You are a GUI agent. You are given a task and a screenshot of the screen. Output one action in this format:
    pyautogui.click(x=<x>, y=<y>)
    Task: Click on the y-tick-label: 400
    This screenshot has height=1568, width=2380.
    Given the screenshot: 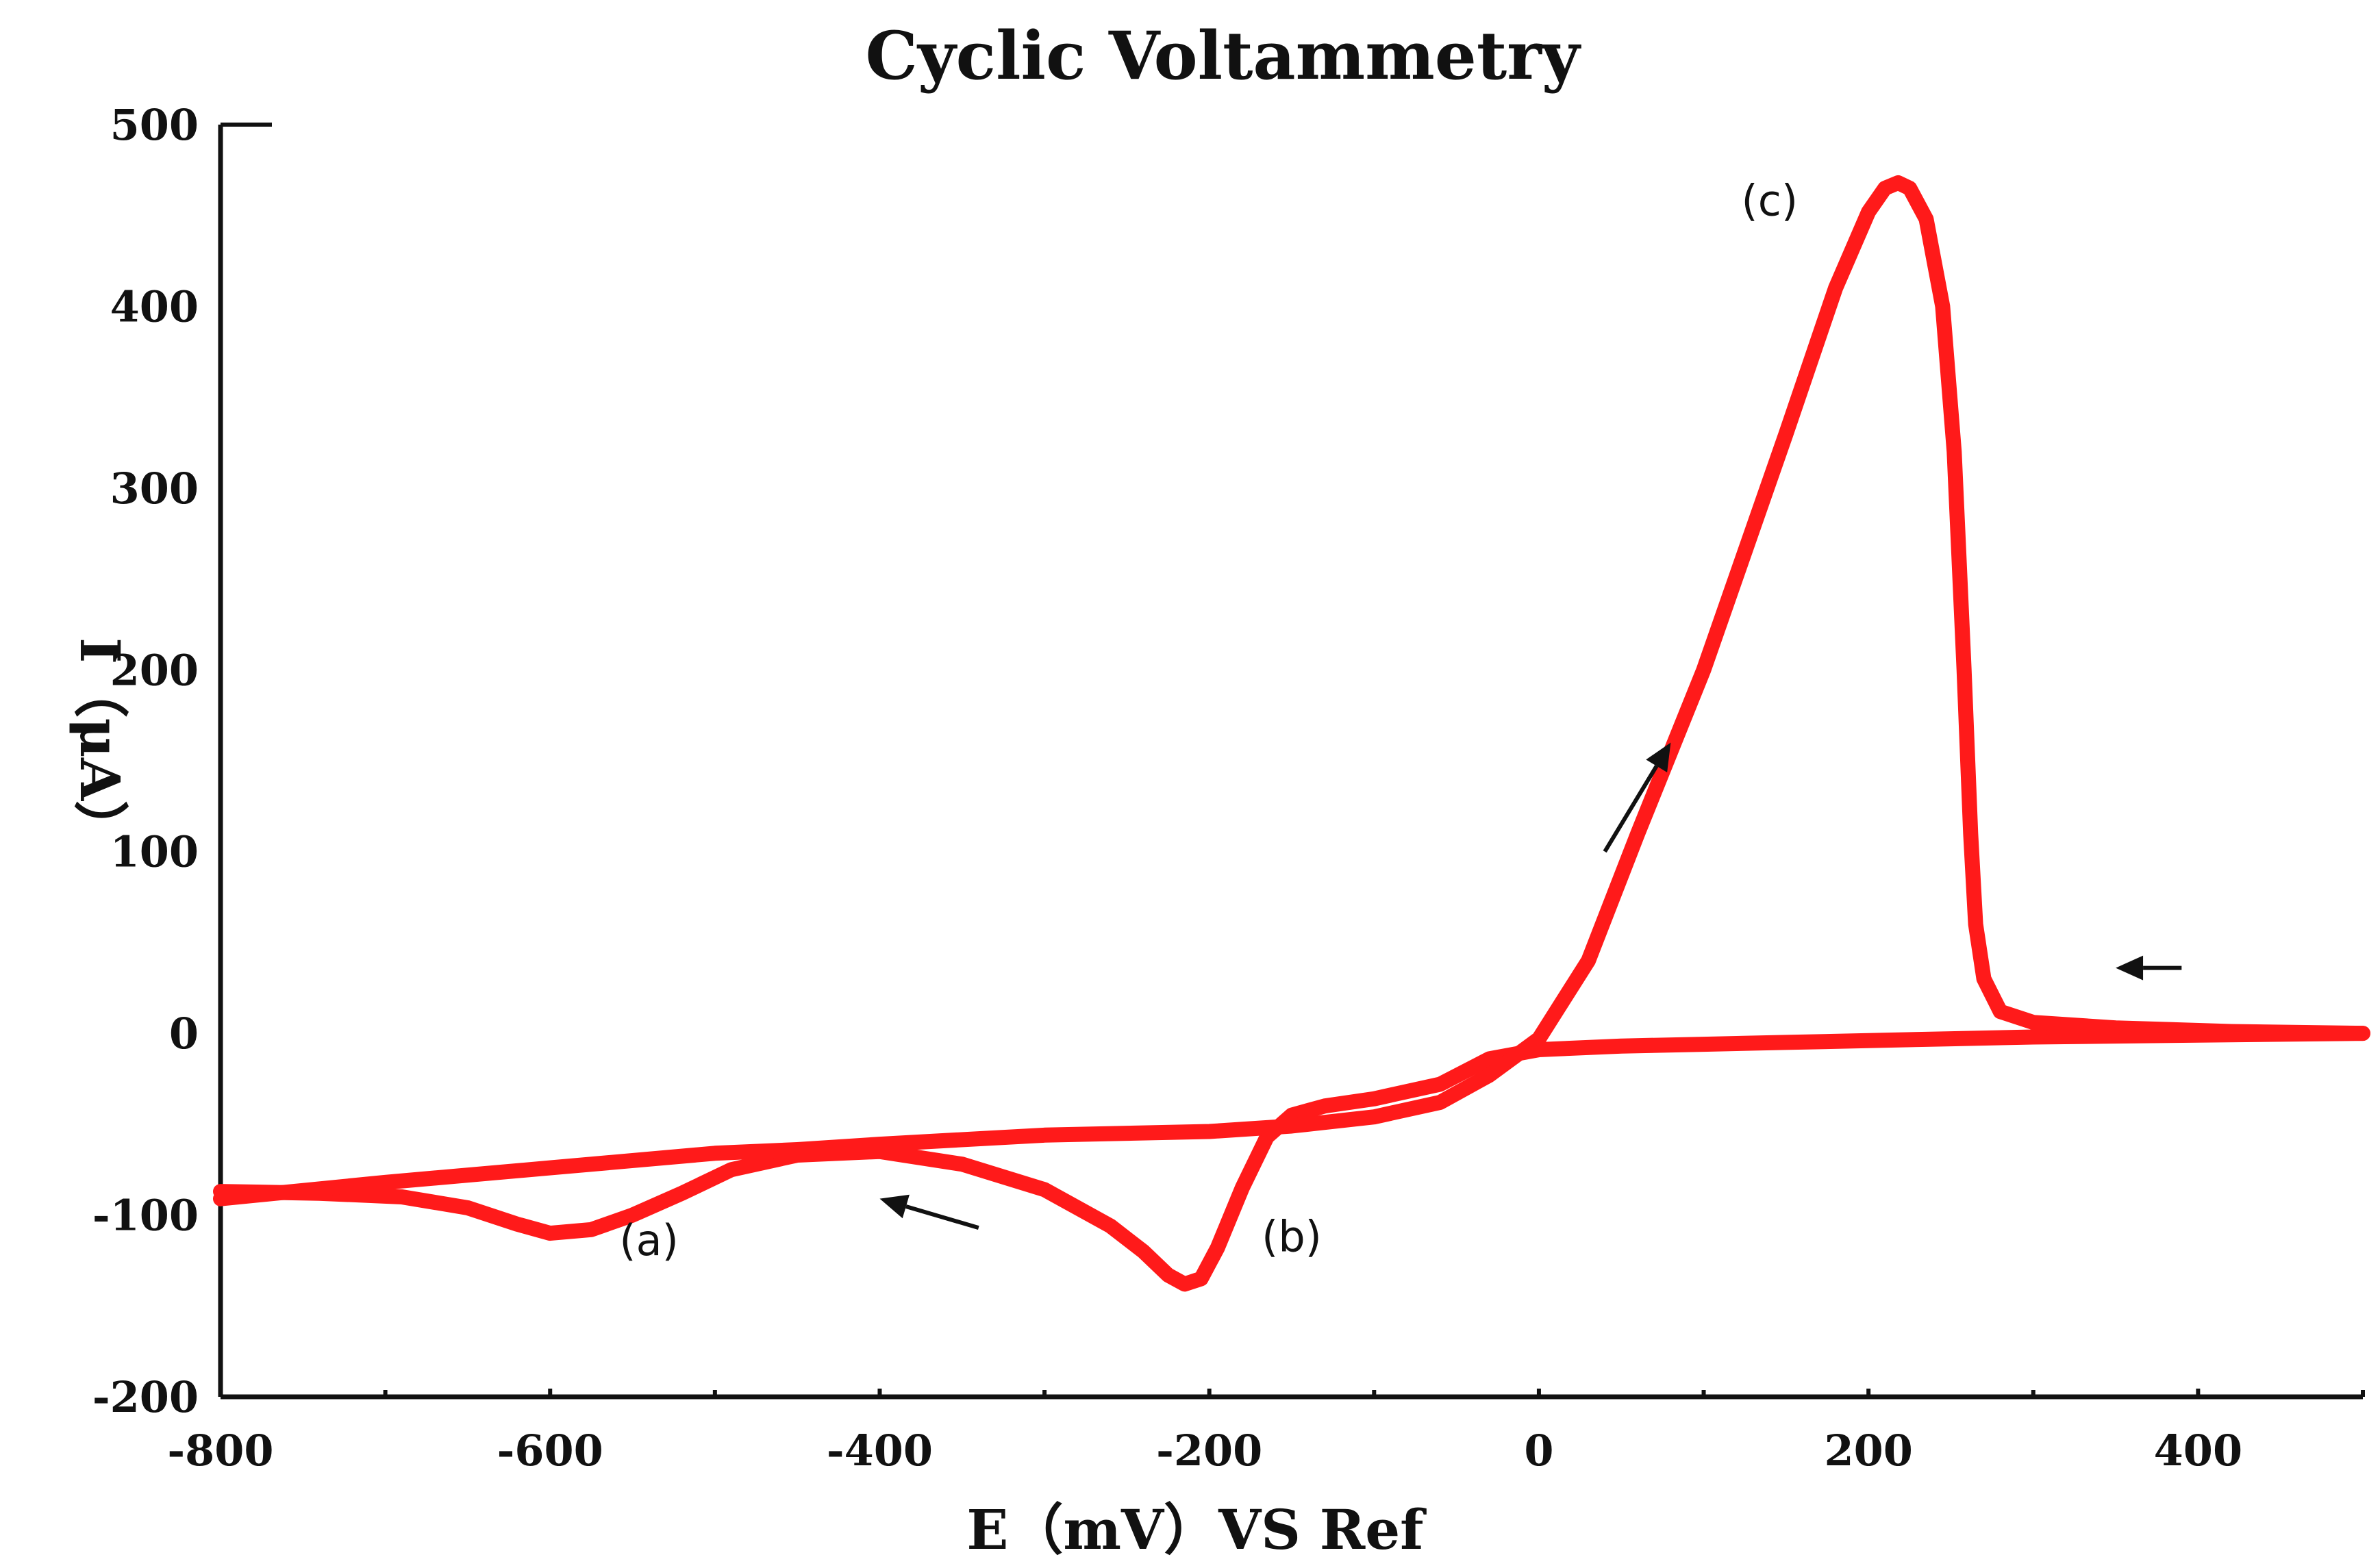 What is the action you would take?
    pyautogui.click(x=154, y=306)
    